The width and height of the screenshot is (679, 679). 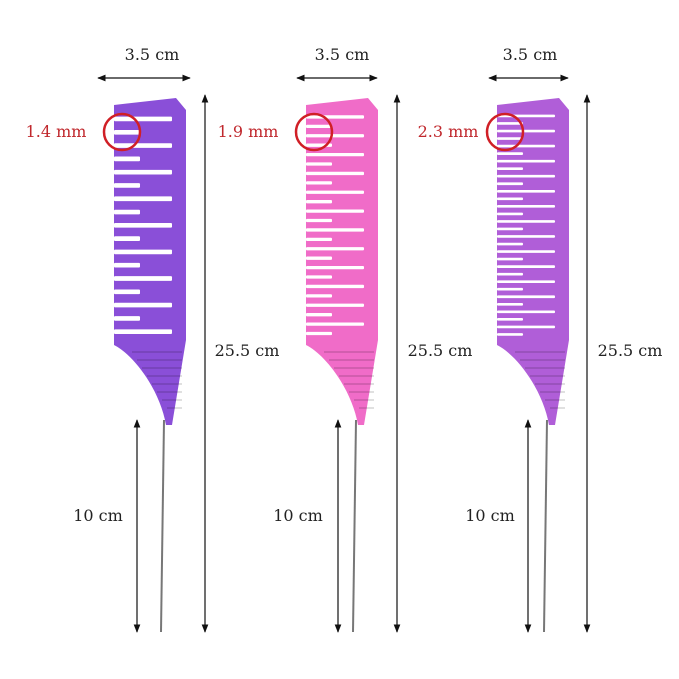 What do you see at coordinates (448, 131) in the screenshot?
I see `tooth-gap-label: 2.3 mm` at bounding box center [448, 131].